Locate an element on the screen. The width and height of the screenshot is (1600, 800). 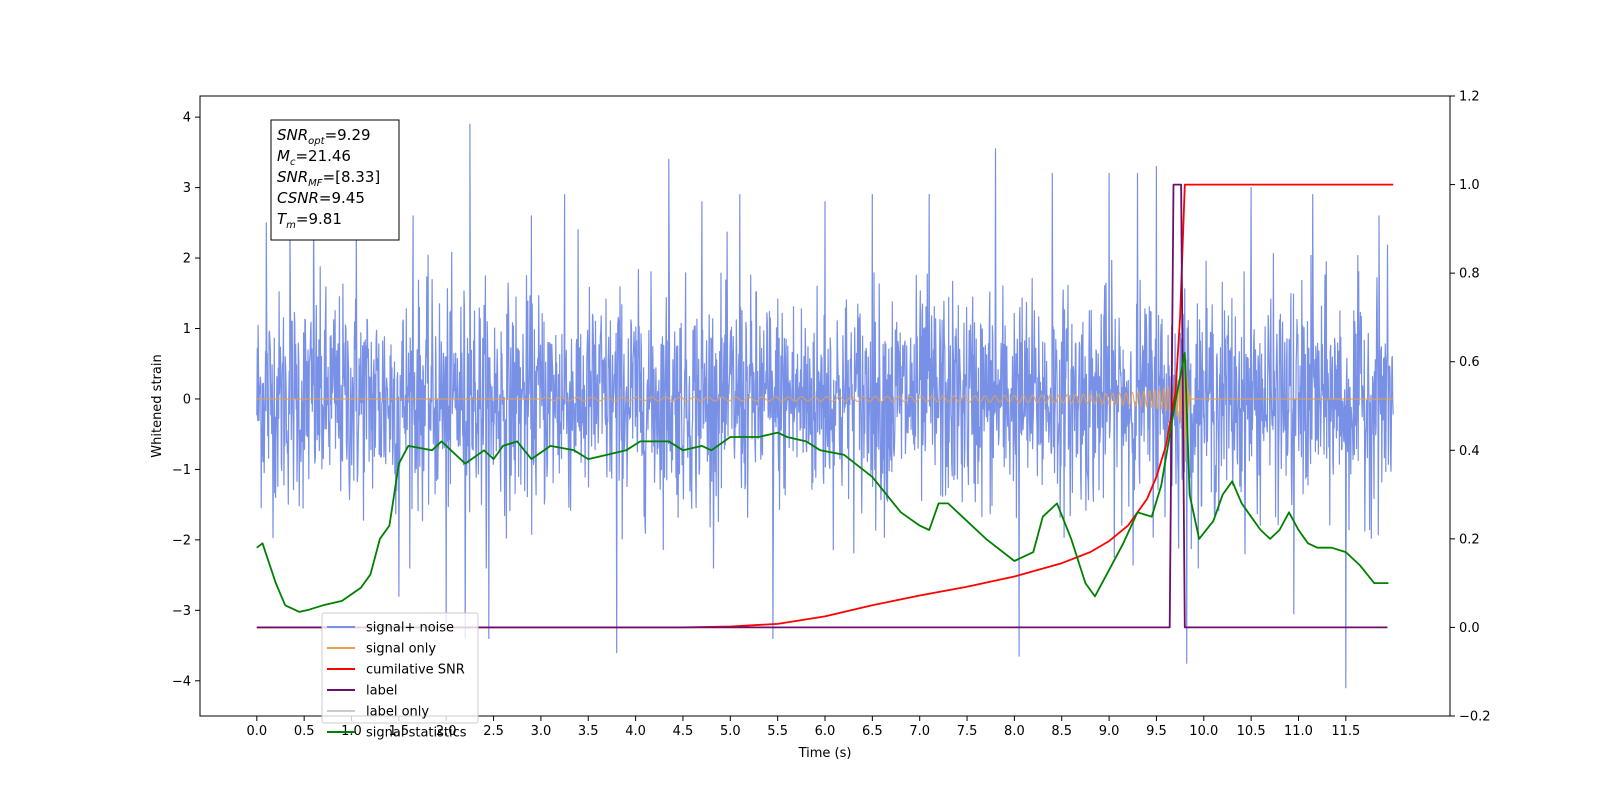
y-tick-label: −4 is located at coordinates (181, 681).